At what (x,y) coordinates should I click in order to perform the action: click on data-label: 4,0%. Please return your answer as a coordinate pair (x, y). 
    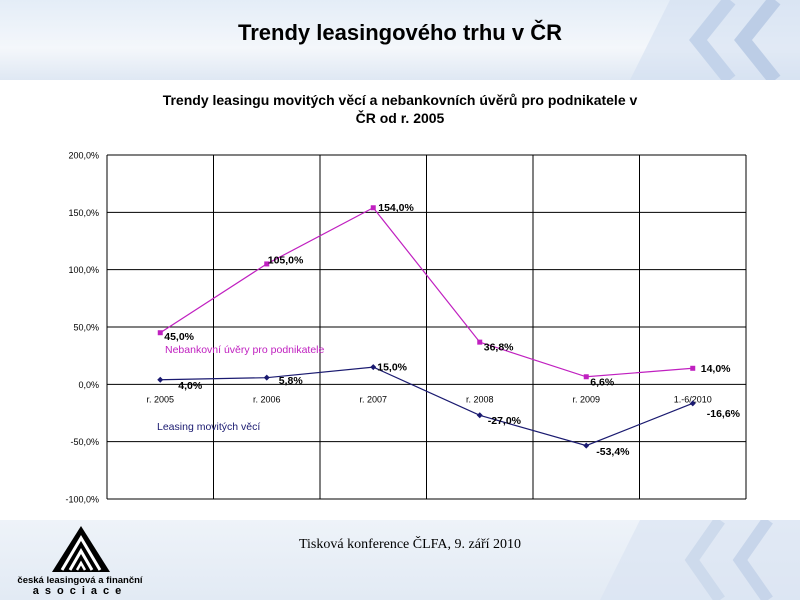
    Looking at the image, I should click on (190, 386).